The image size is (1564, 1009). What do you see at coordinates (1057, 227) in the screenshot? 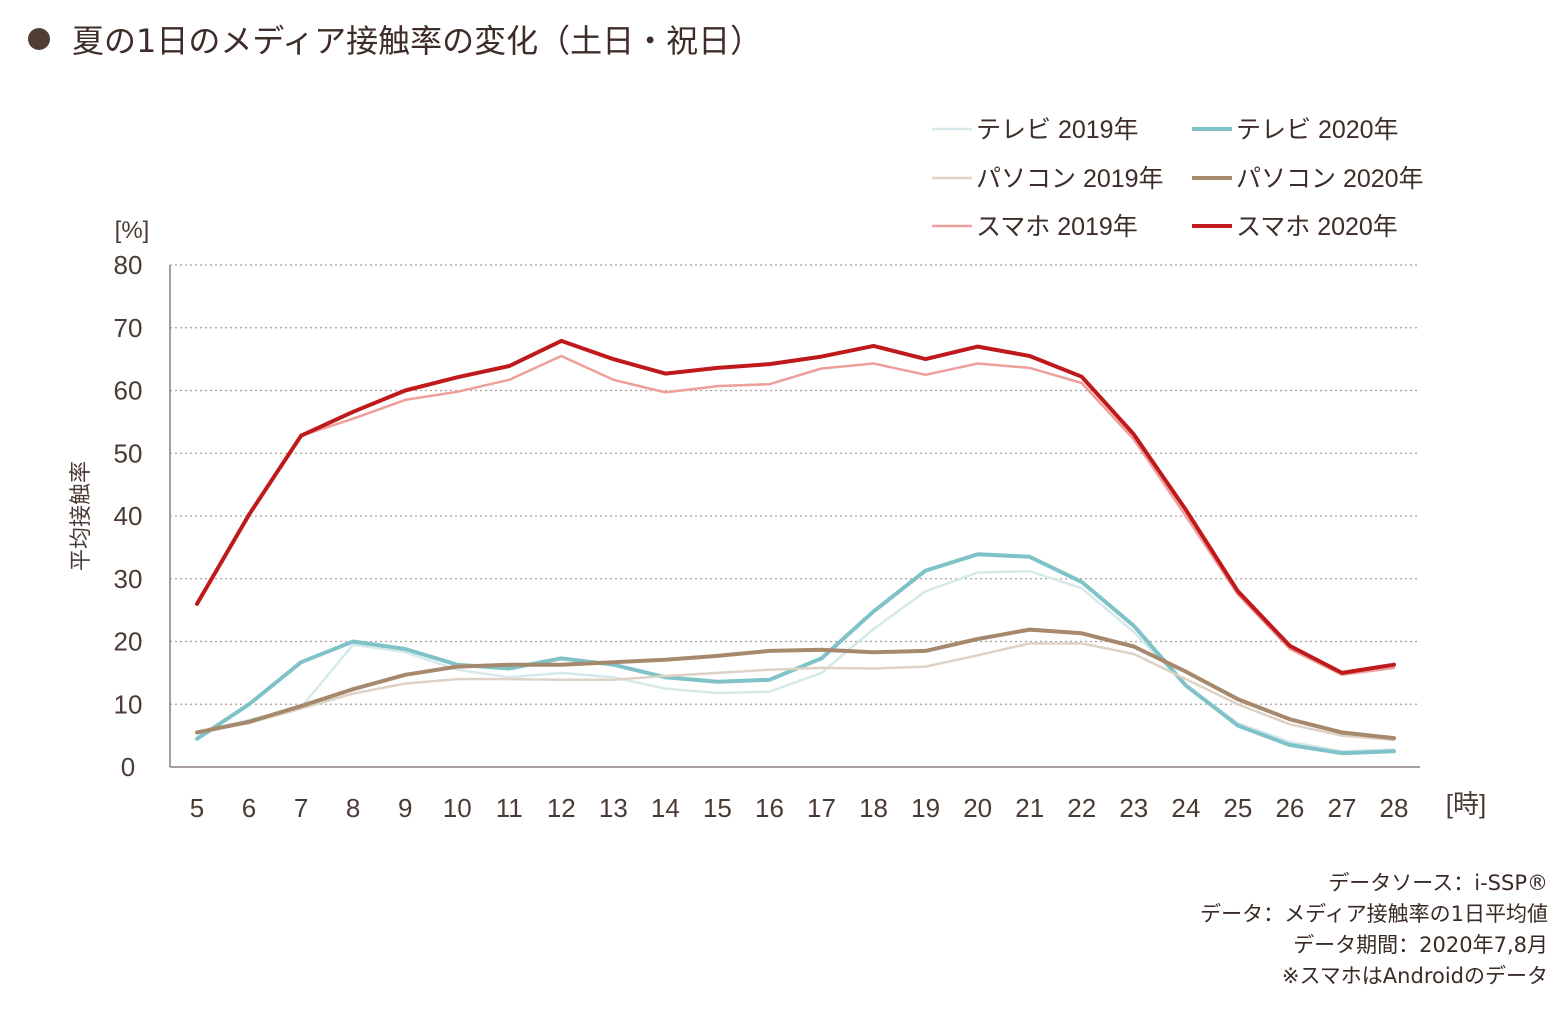
I see `legend-label: スマホ 2019年` at bounding box center [1057, 227].